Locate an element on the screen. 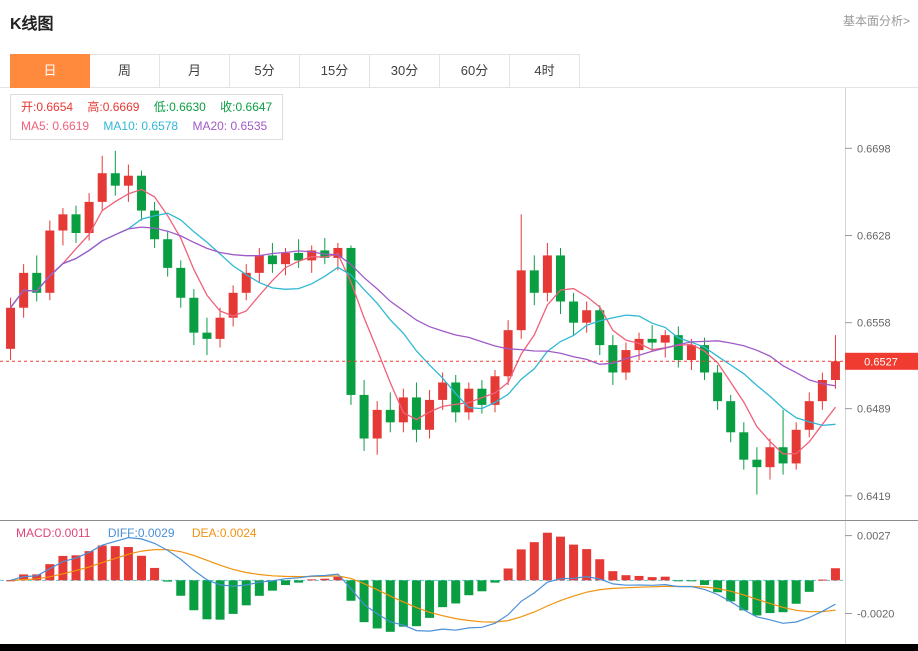 Image resolution: width=918 pixels, height=651 pixels. bottom-bar is located at coordinates (459, 647).